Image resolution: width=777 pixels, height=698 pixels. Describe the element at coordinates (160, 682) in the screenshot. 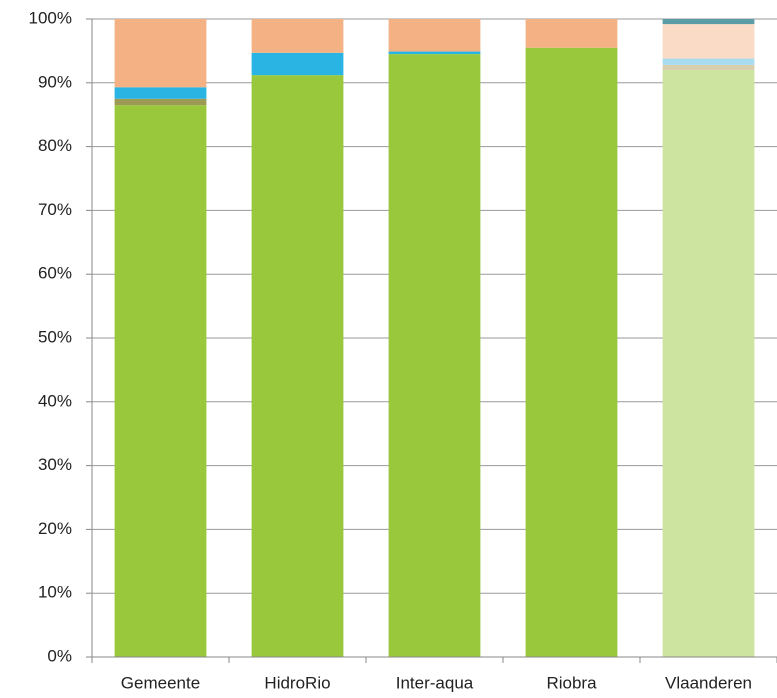

I see `x-tick-label: Gemeente` at that location.